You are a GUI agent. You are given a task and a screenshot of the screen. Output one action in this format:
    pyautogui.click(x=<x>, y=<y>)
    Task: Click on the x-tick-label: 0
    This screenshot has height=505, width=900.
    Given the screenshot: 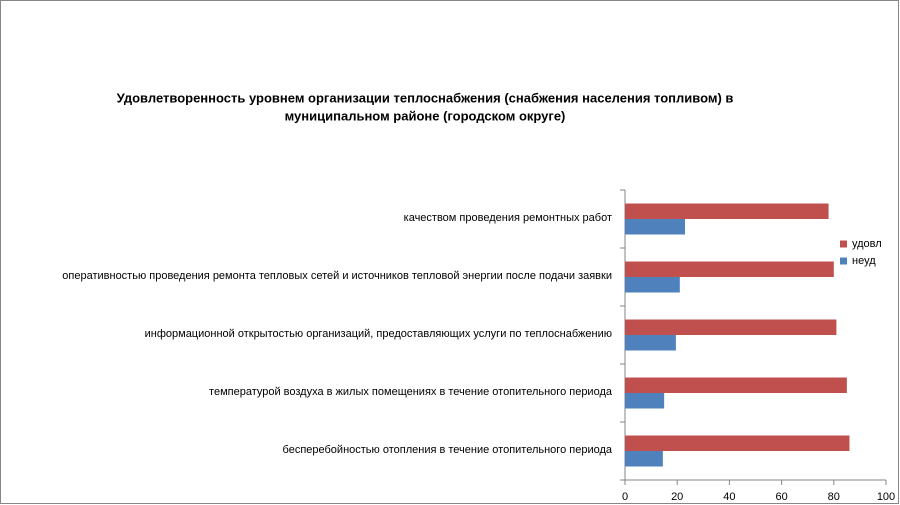 What is the action you would take?
    pyautogui.click(x=625, y=497)
    